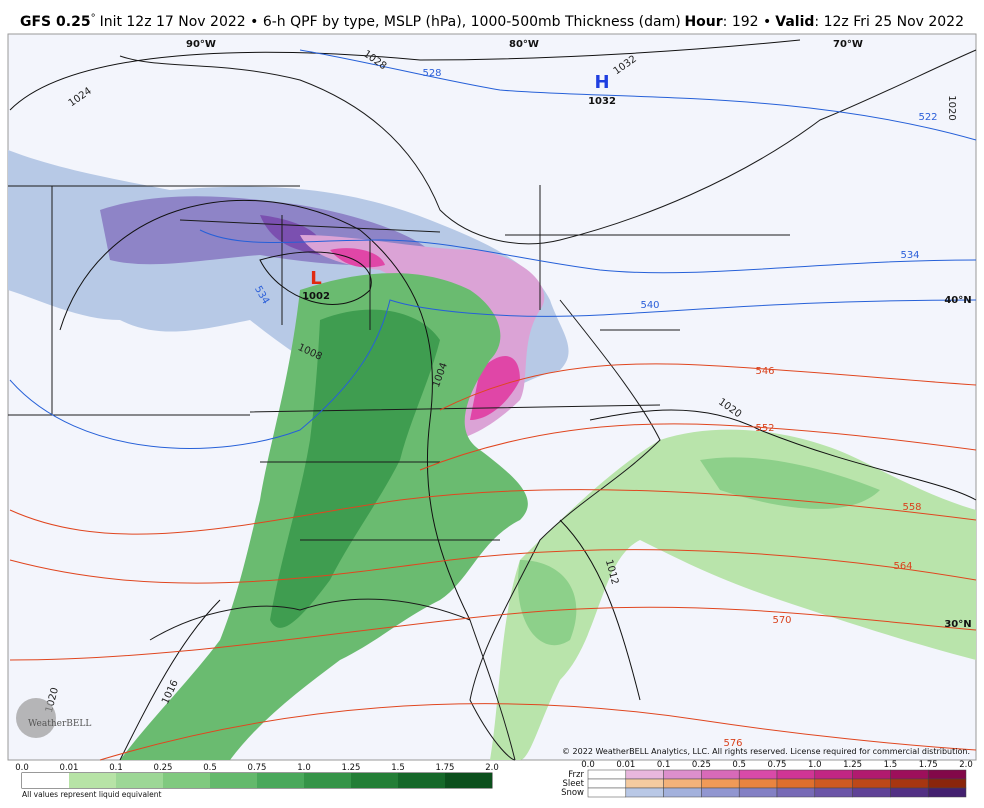 Image resolution: width=984 pixels, height=808 pixels. What do you see at coordinates (572, 793) in the screenshot?
I see `mixed-type-label: Snow` at bounding box center [572, 793].